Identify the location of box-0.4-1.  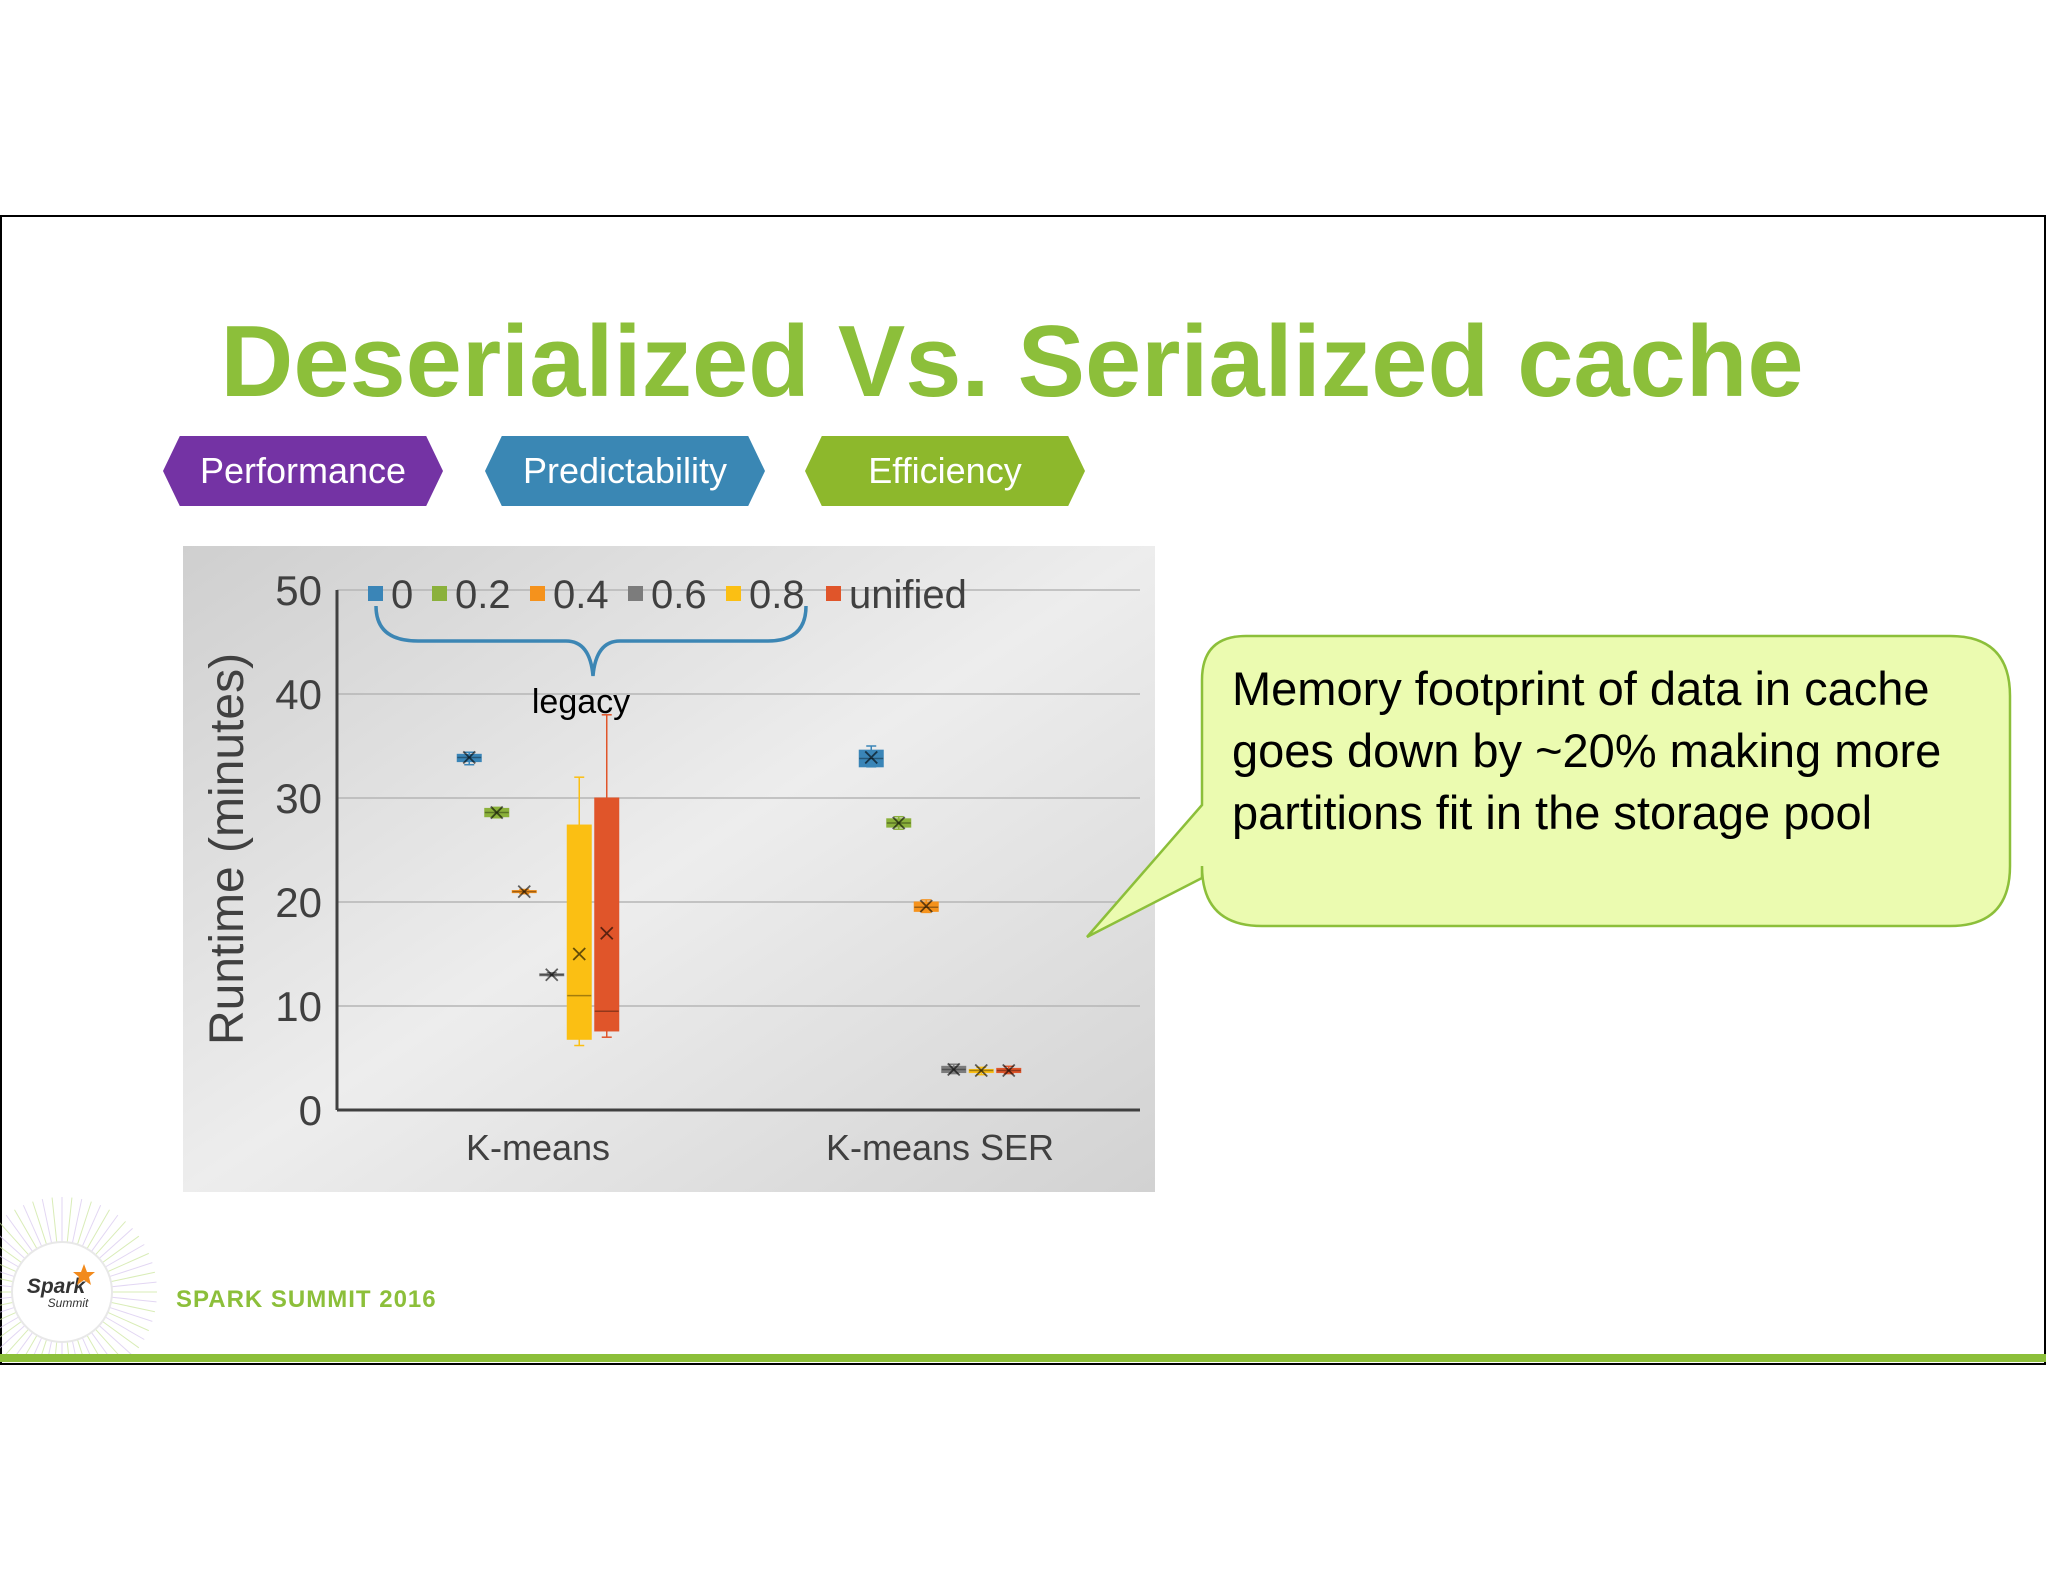
(926, 906).